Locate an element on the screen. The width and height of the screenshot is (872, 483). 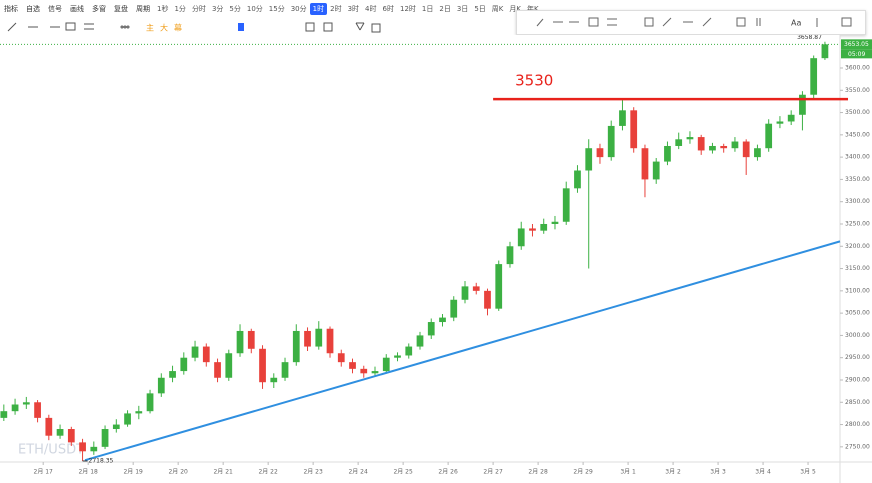
y-tick-label: 3150.00 is located at coordinates (857, 268).